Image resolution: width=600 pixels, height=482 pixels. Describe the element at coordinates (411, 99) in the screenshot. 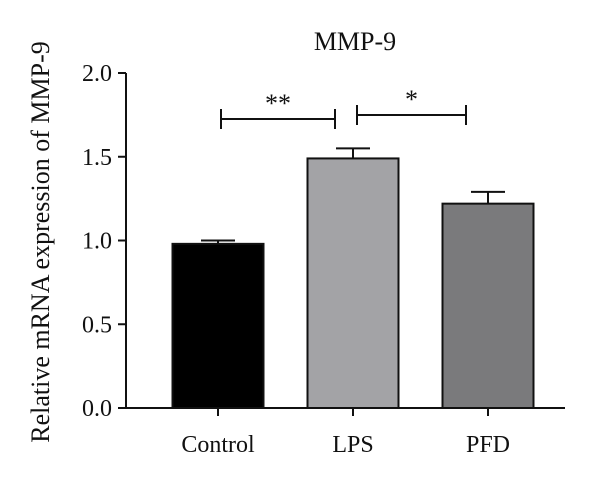

I see `significance-label: *` at that location.